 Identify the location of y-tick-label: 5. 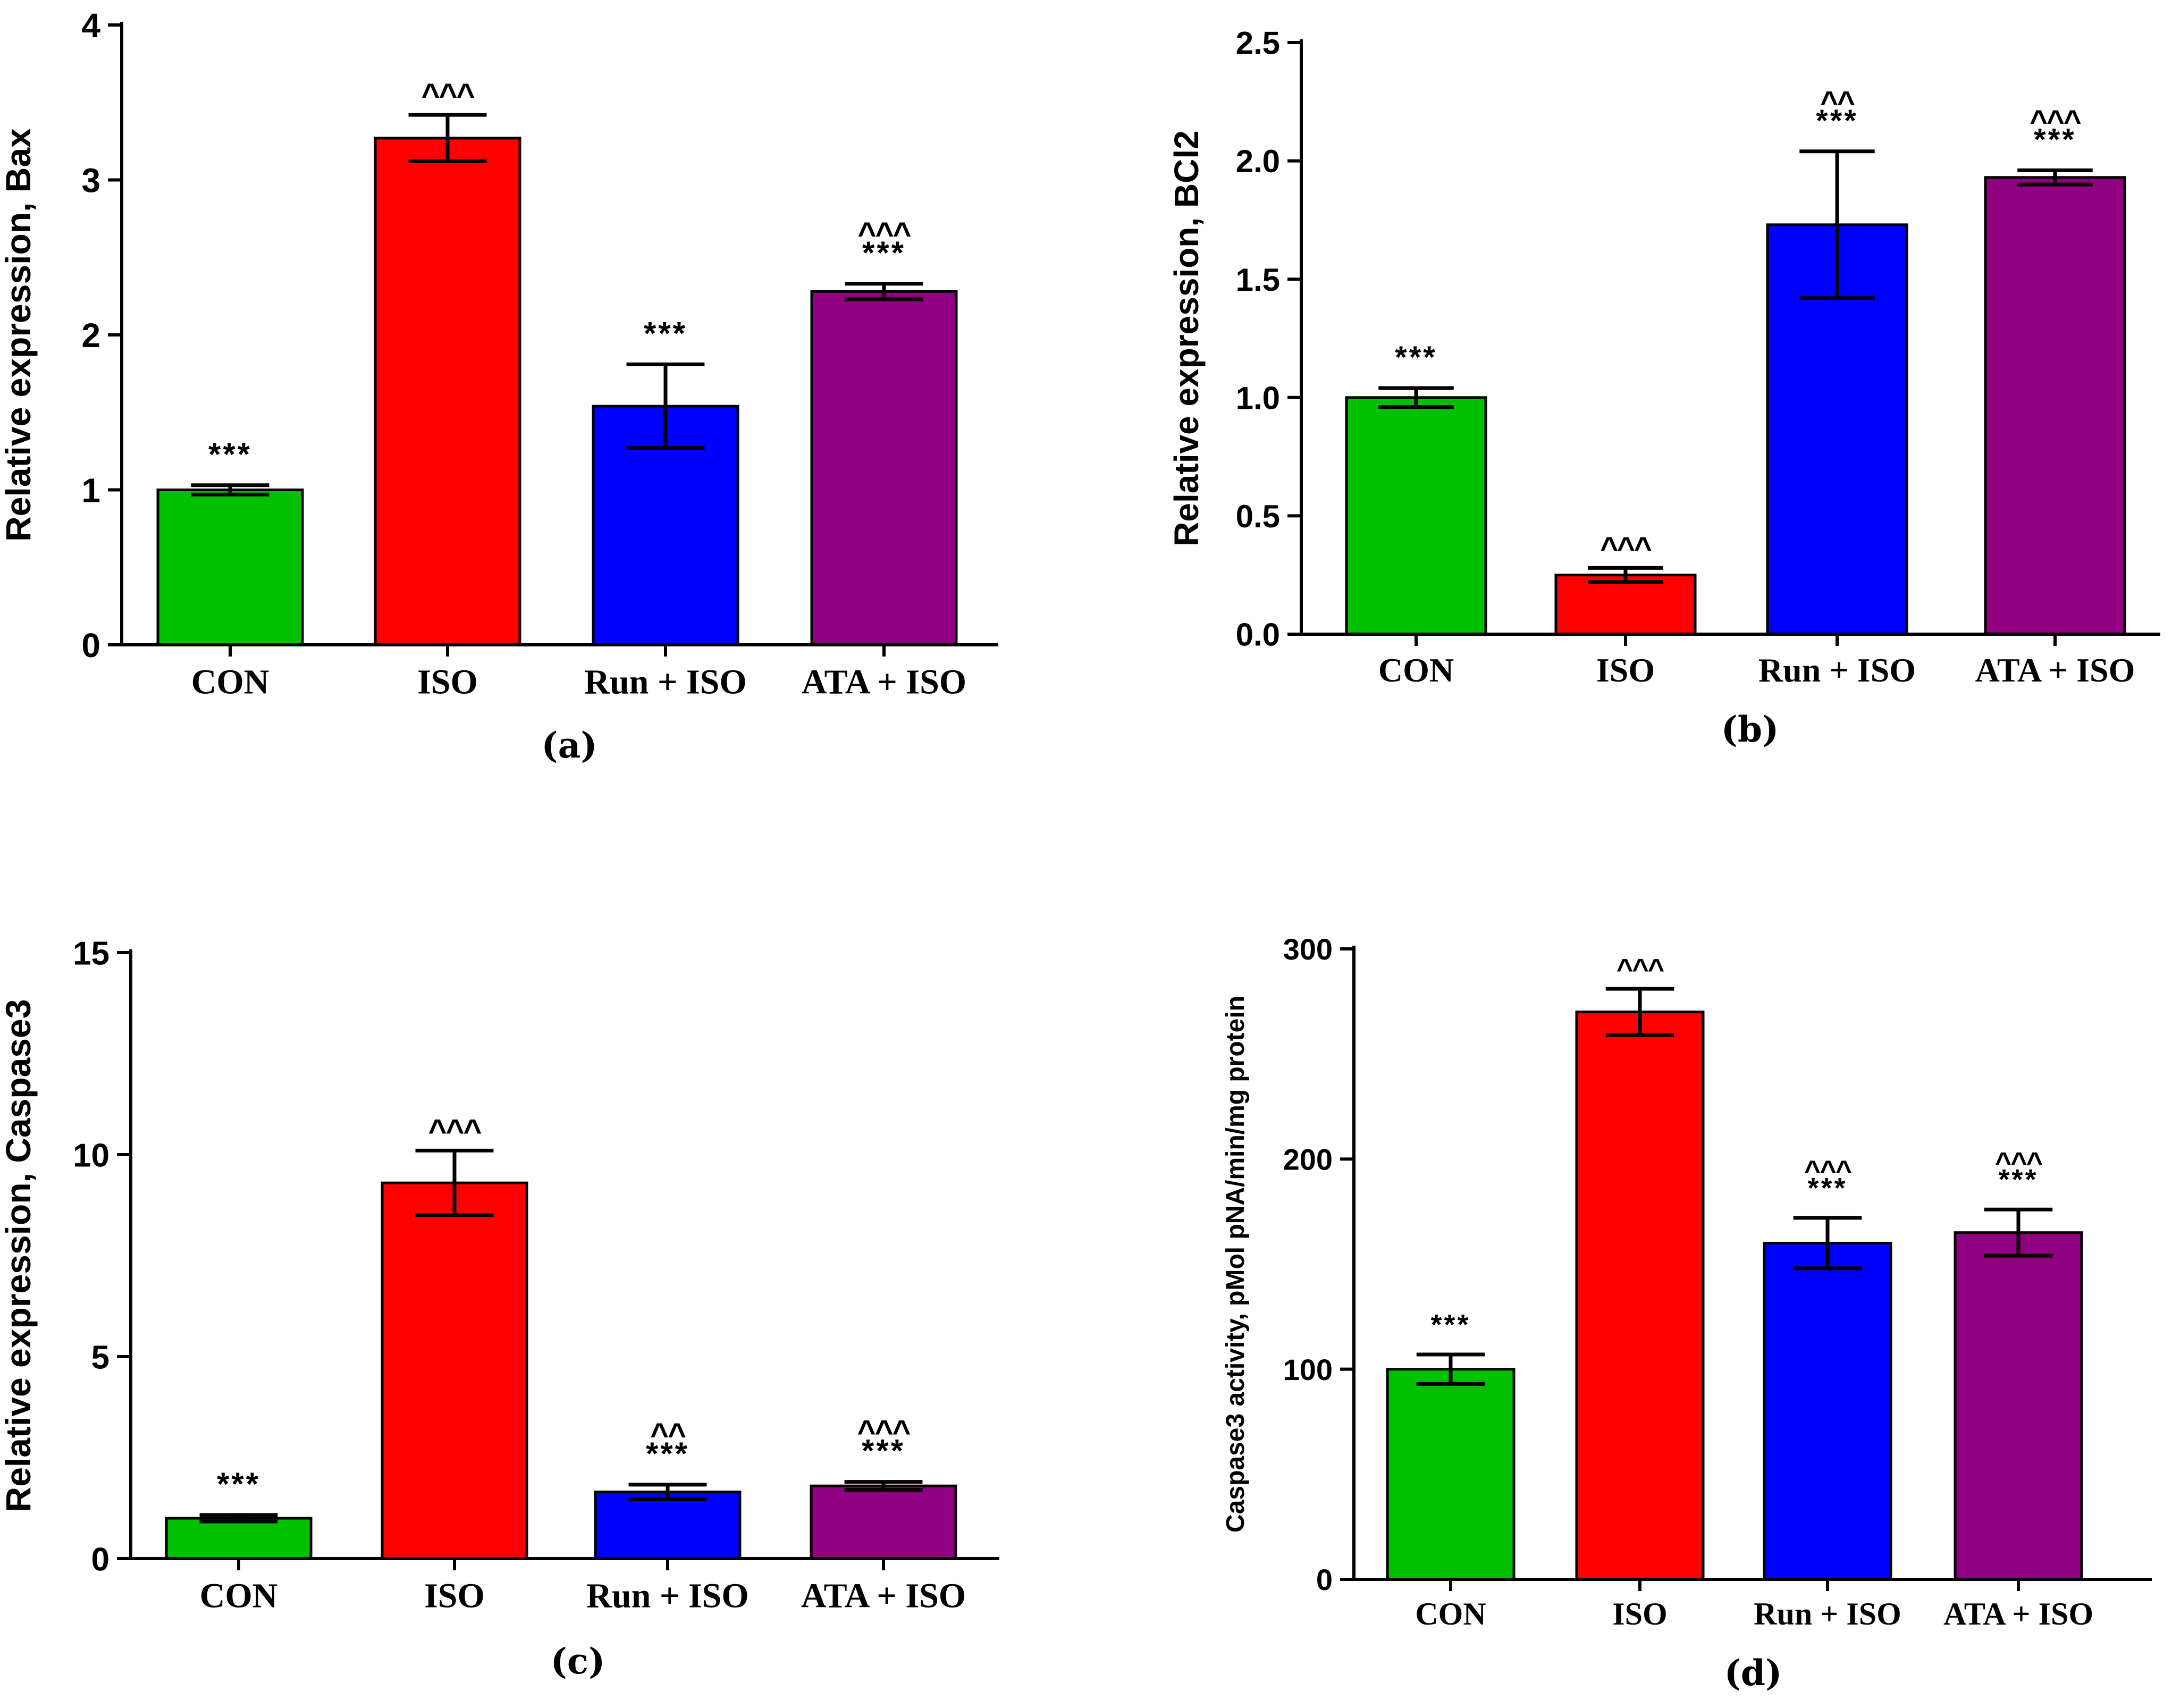
(101, 1358).